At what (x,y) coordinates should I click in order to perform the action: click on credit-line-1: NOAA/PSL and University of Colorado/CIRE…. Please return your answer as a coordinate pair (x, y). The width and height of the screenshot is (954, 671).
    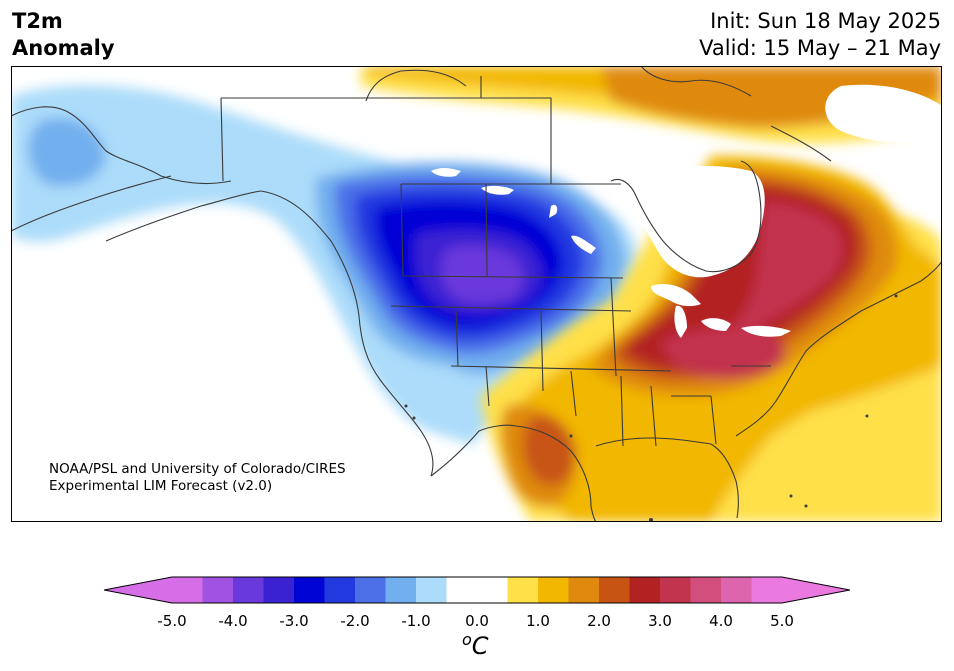
    Looking at the image, I should click on (197, 469).